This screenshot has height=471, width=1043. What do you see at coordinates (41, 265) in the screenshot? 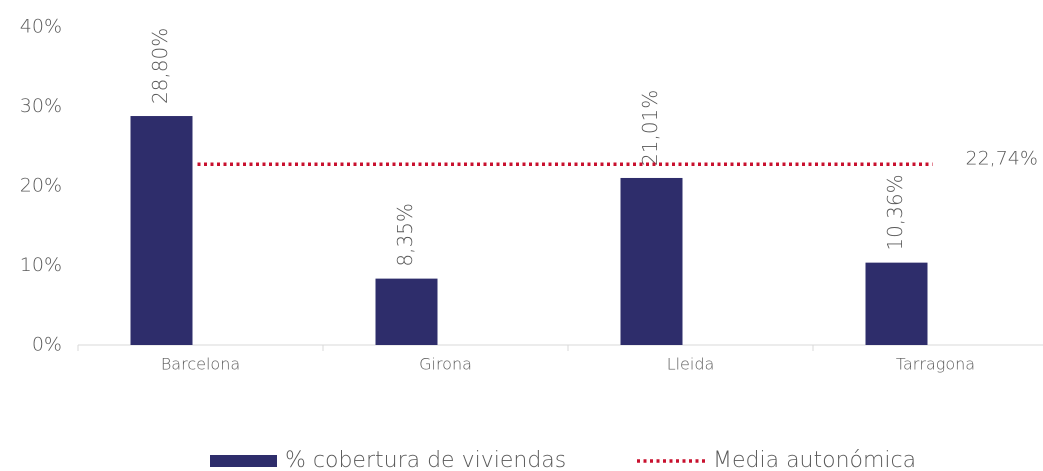
I see `y-tick-label: 10%` at bounding box center [41, 265].